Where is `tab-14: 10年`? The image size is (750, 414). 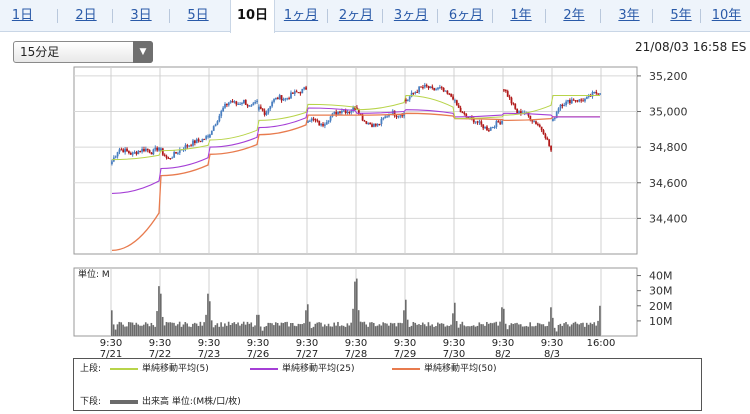 tab-14: 10年 is located at coordinates (726, 15).